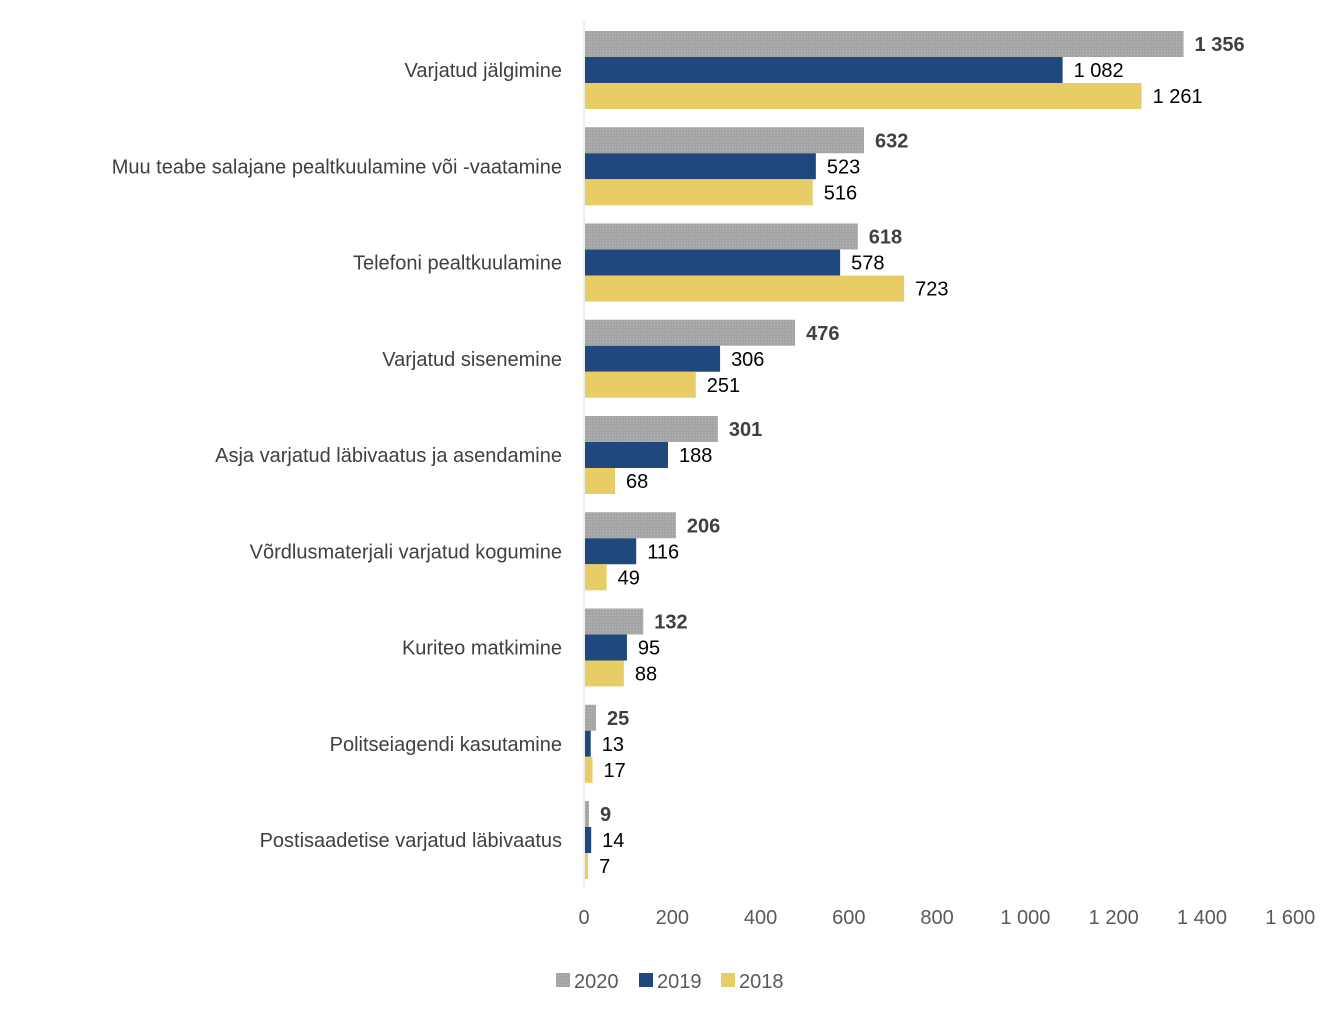 Image resolution: width=1332 pixels, height=1014 pixels. Describe the element at coordinates (388, 456) in the screenshot. I see `category-label: Asja varjatud läbivaatus ja asendamine` at that location.